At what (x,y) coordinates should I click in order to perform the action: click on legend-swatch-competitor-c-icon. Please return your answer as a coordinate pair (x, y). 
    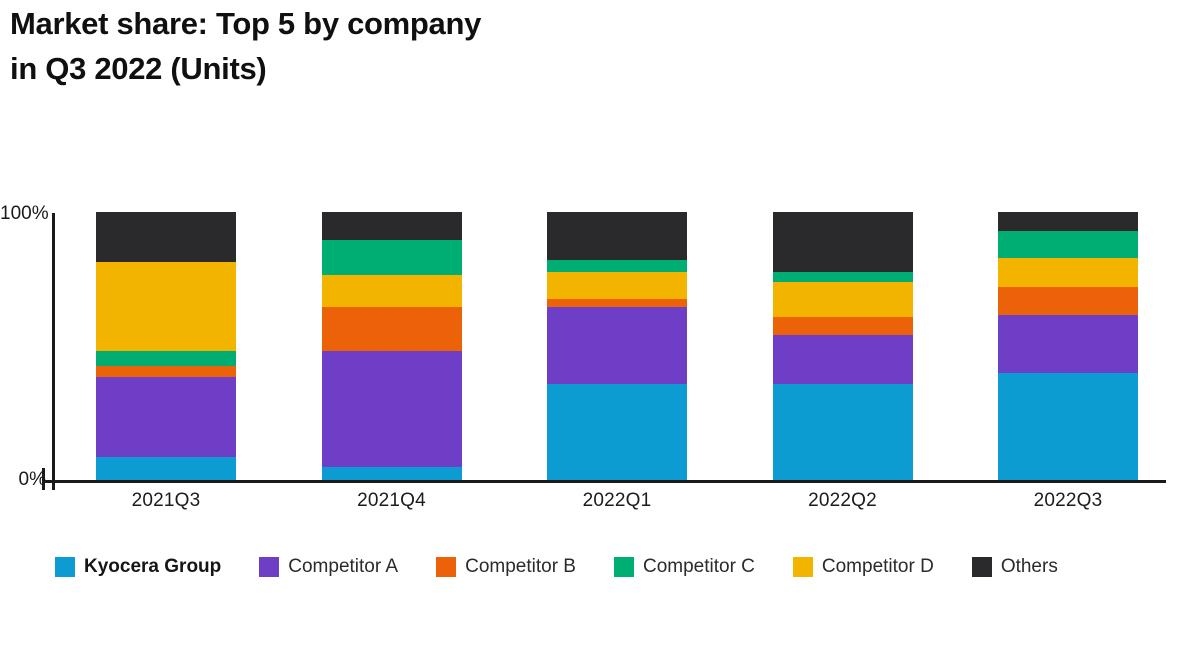
    Looking at the image, I should click on (623, 567).